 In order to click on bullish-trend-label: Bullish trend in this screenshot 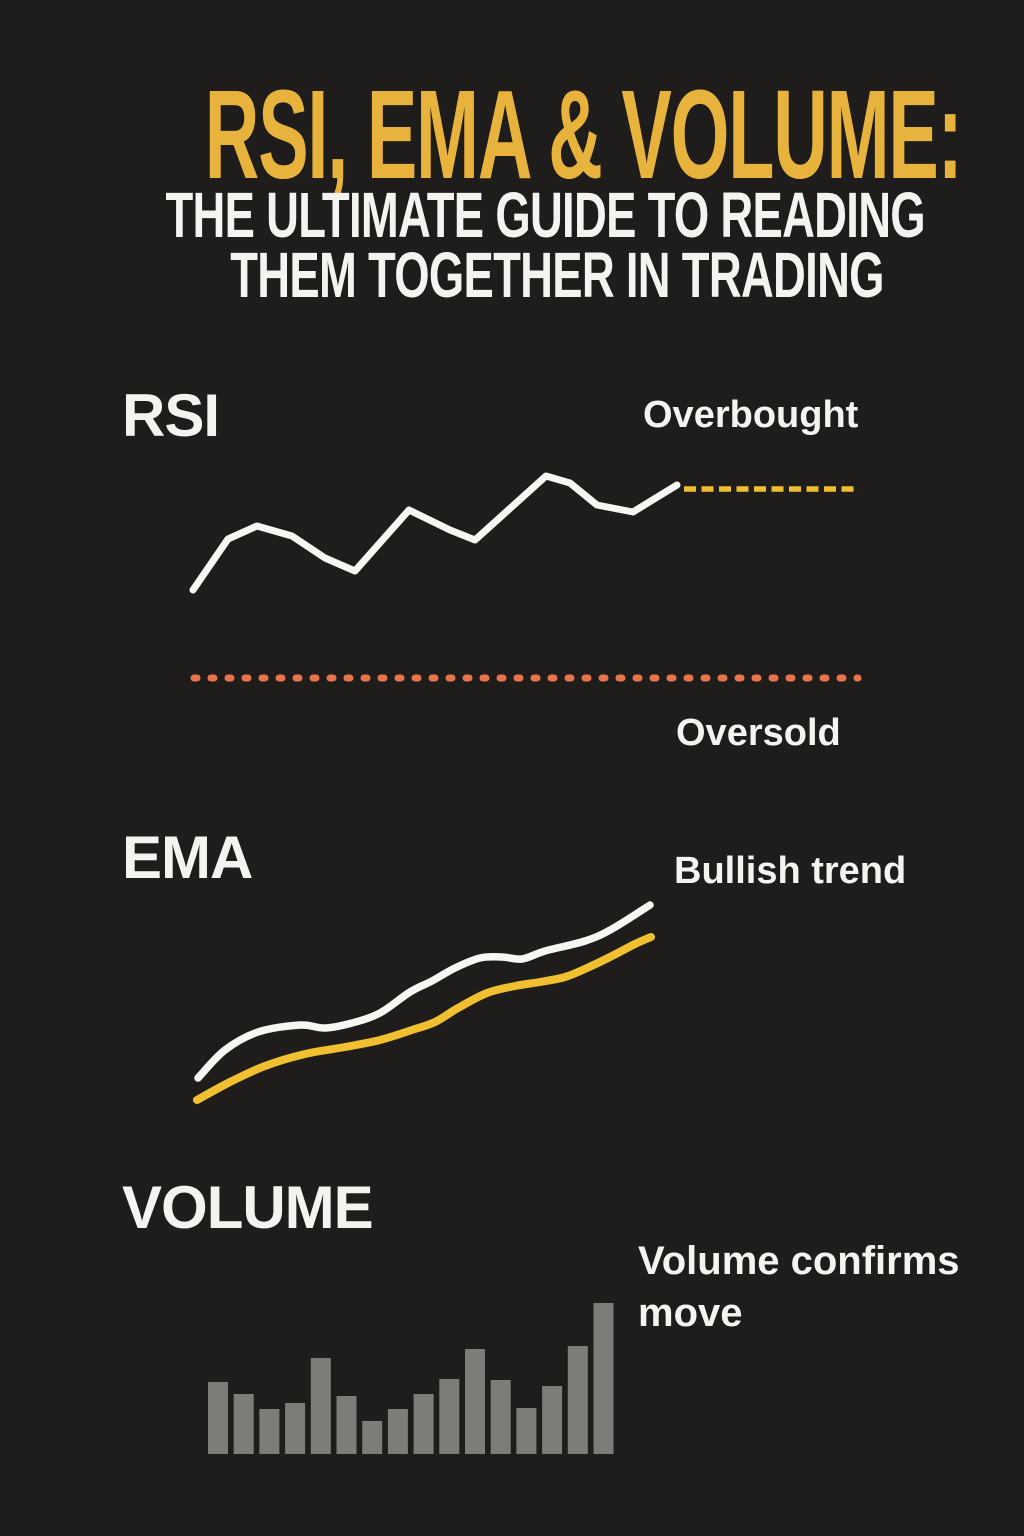, I will do `click(790, 871)`.